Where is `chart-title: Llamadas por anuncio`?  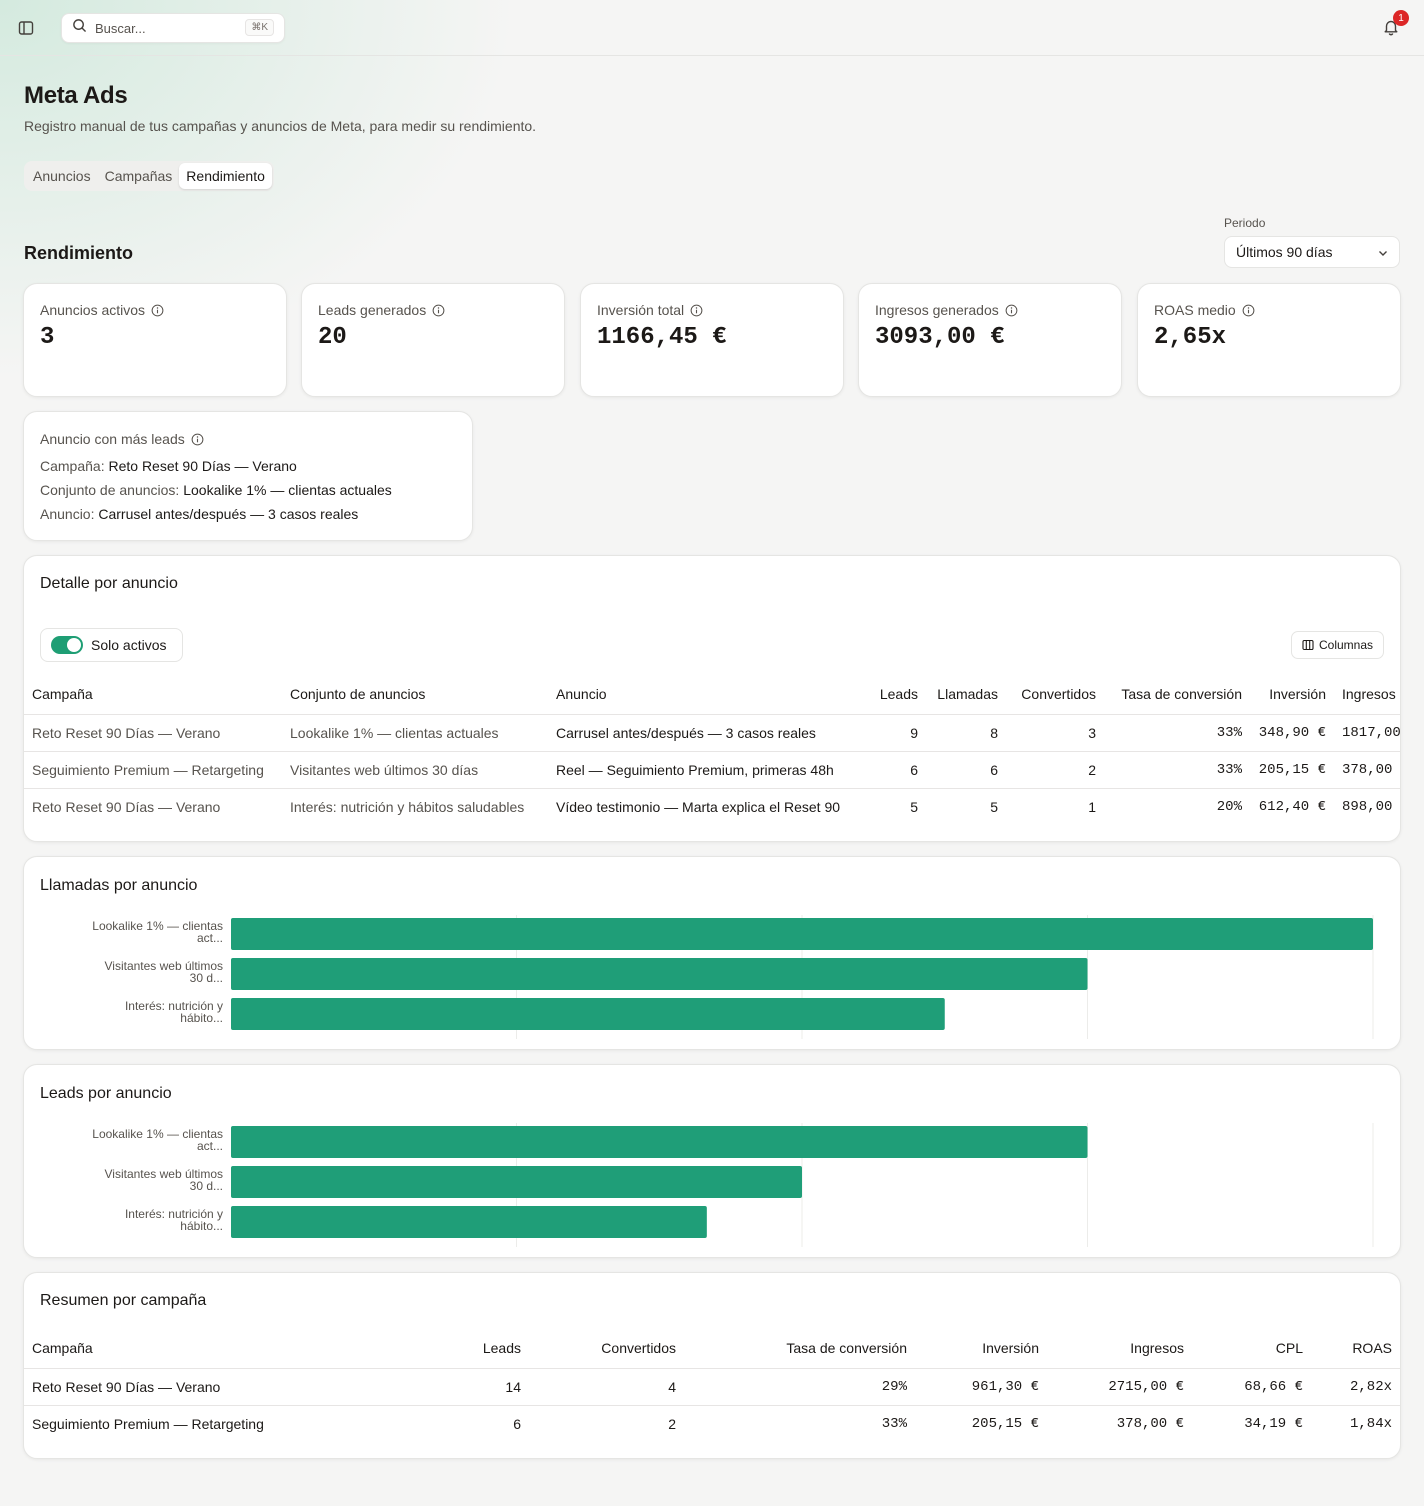
chart-title: Llamadas por anuncio is located at coordinates (119, 885).